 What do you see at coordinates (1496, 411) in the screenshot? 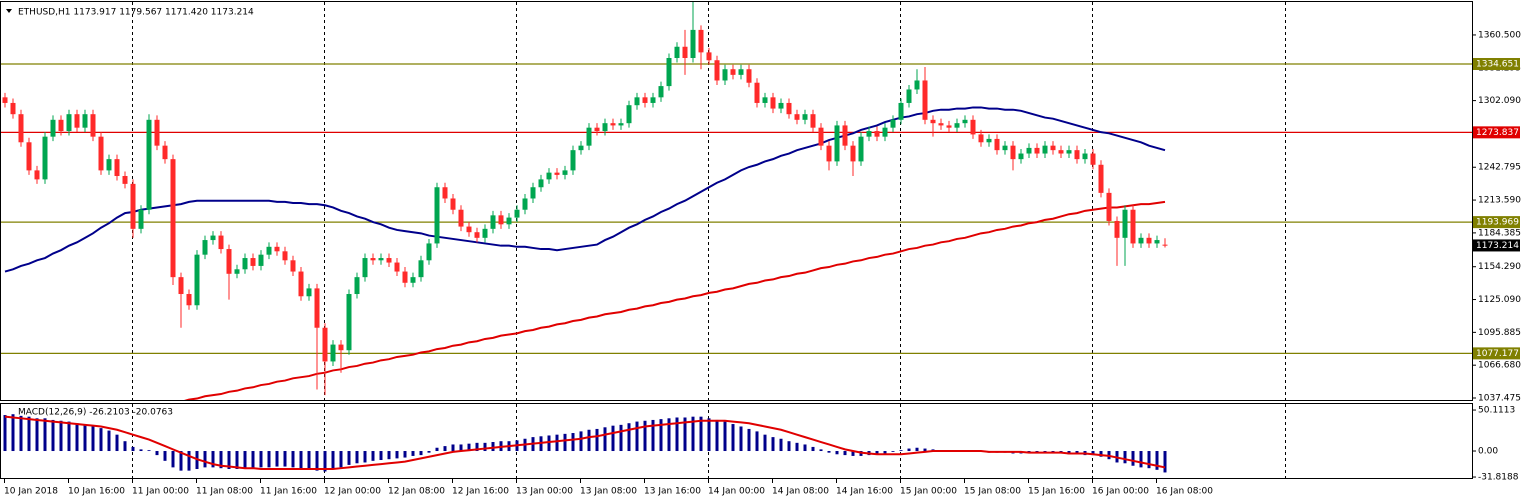
I see `macd-y-tick-label: 50.1113` at bounding box center [1496, 411].